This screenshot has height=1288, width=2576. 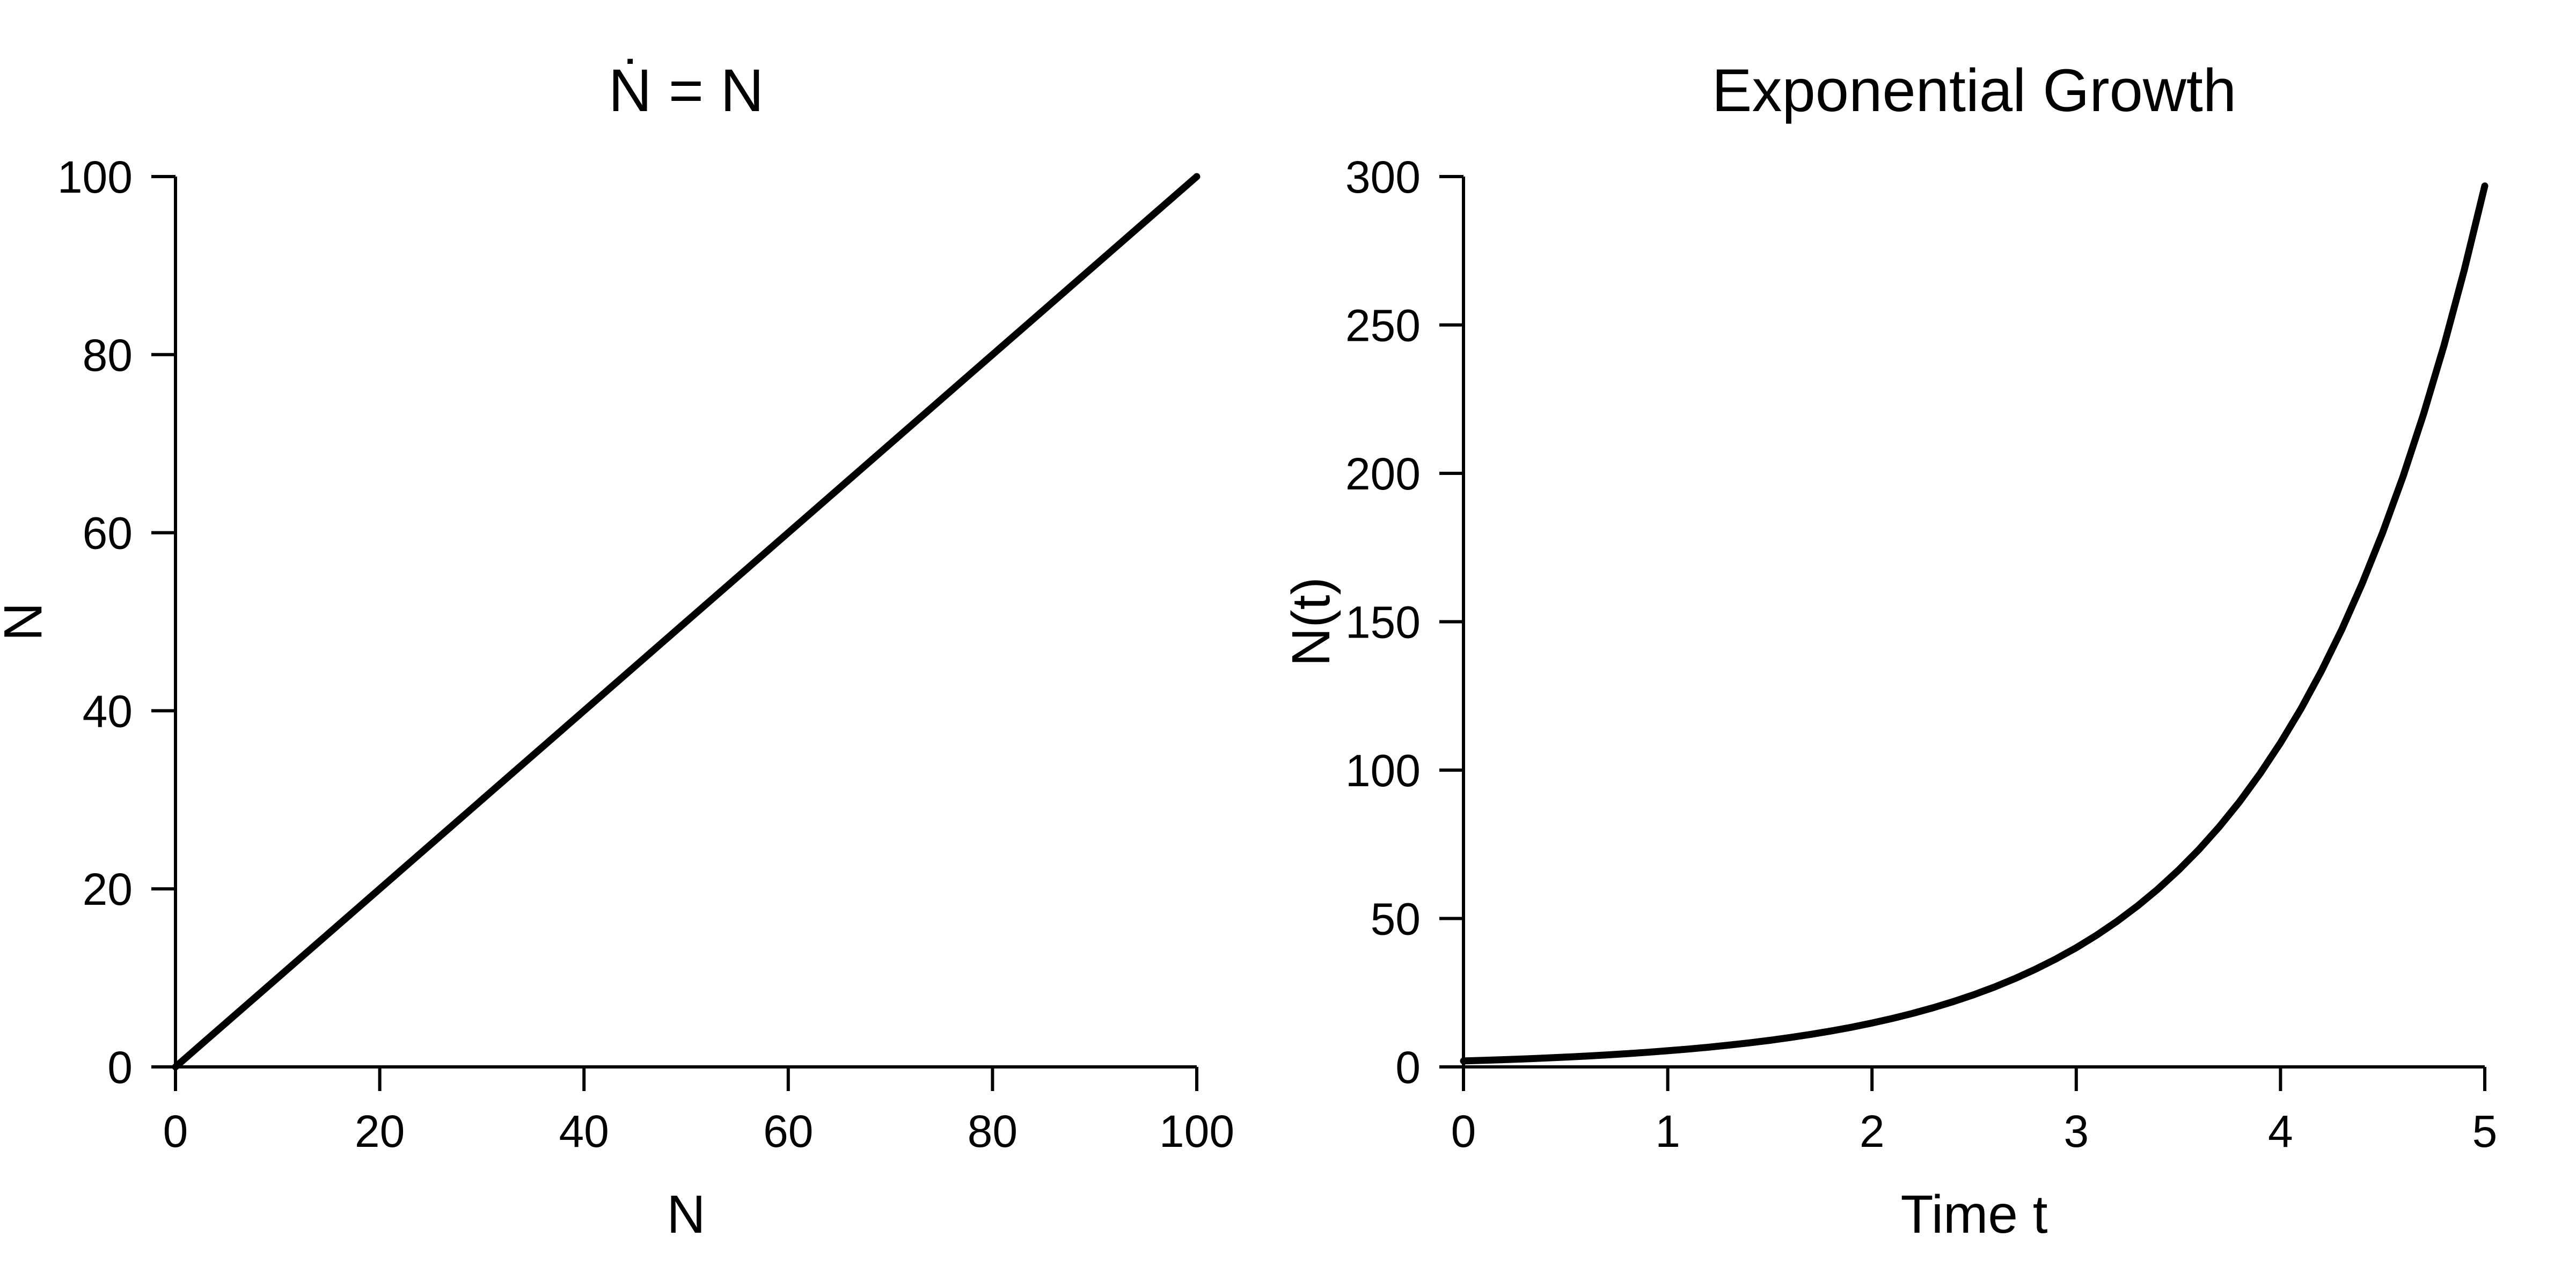 What do you see at coordinates (686, 1214) in the screenshot?
I see `x-axis-label: N` at bounding box center [686, 1214].